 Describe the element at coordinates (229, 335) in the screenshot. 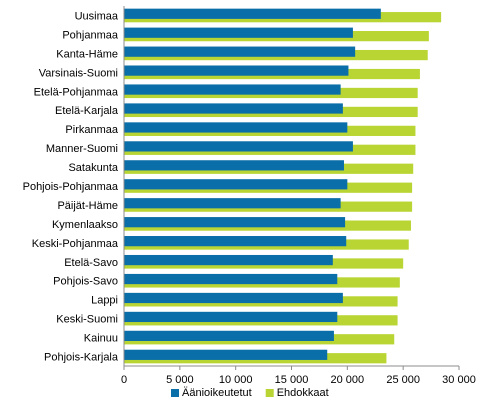

I see `bar-aanioikeutetut-kainuu` at that location.